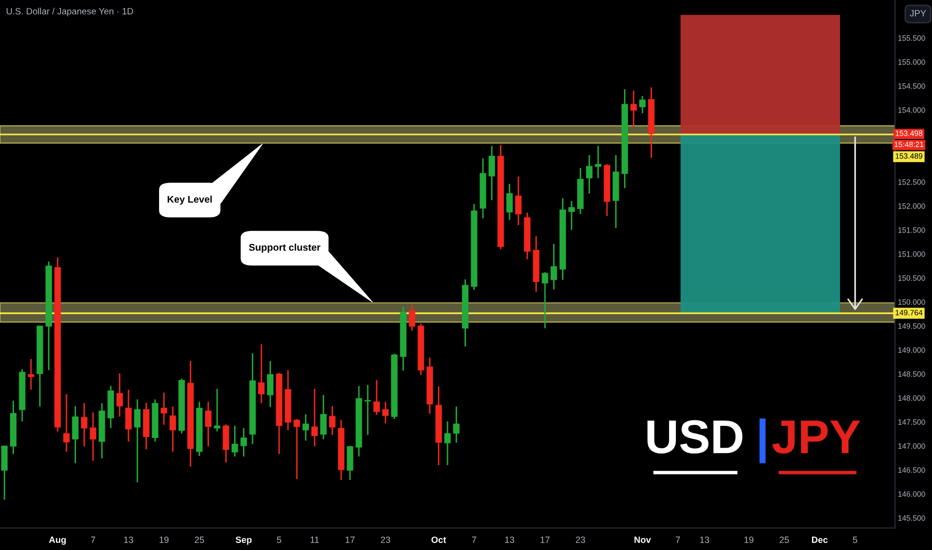 This screenshot has width=932, height=550. What do you see at coordinates (190, 200) in the screenshot?
I see `annotation: Key Level` at bounding box center [190, 200].